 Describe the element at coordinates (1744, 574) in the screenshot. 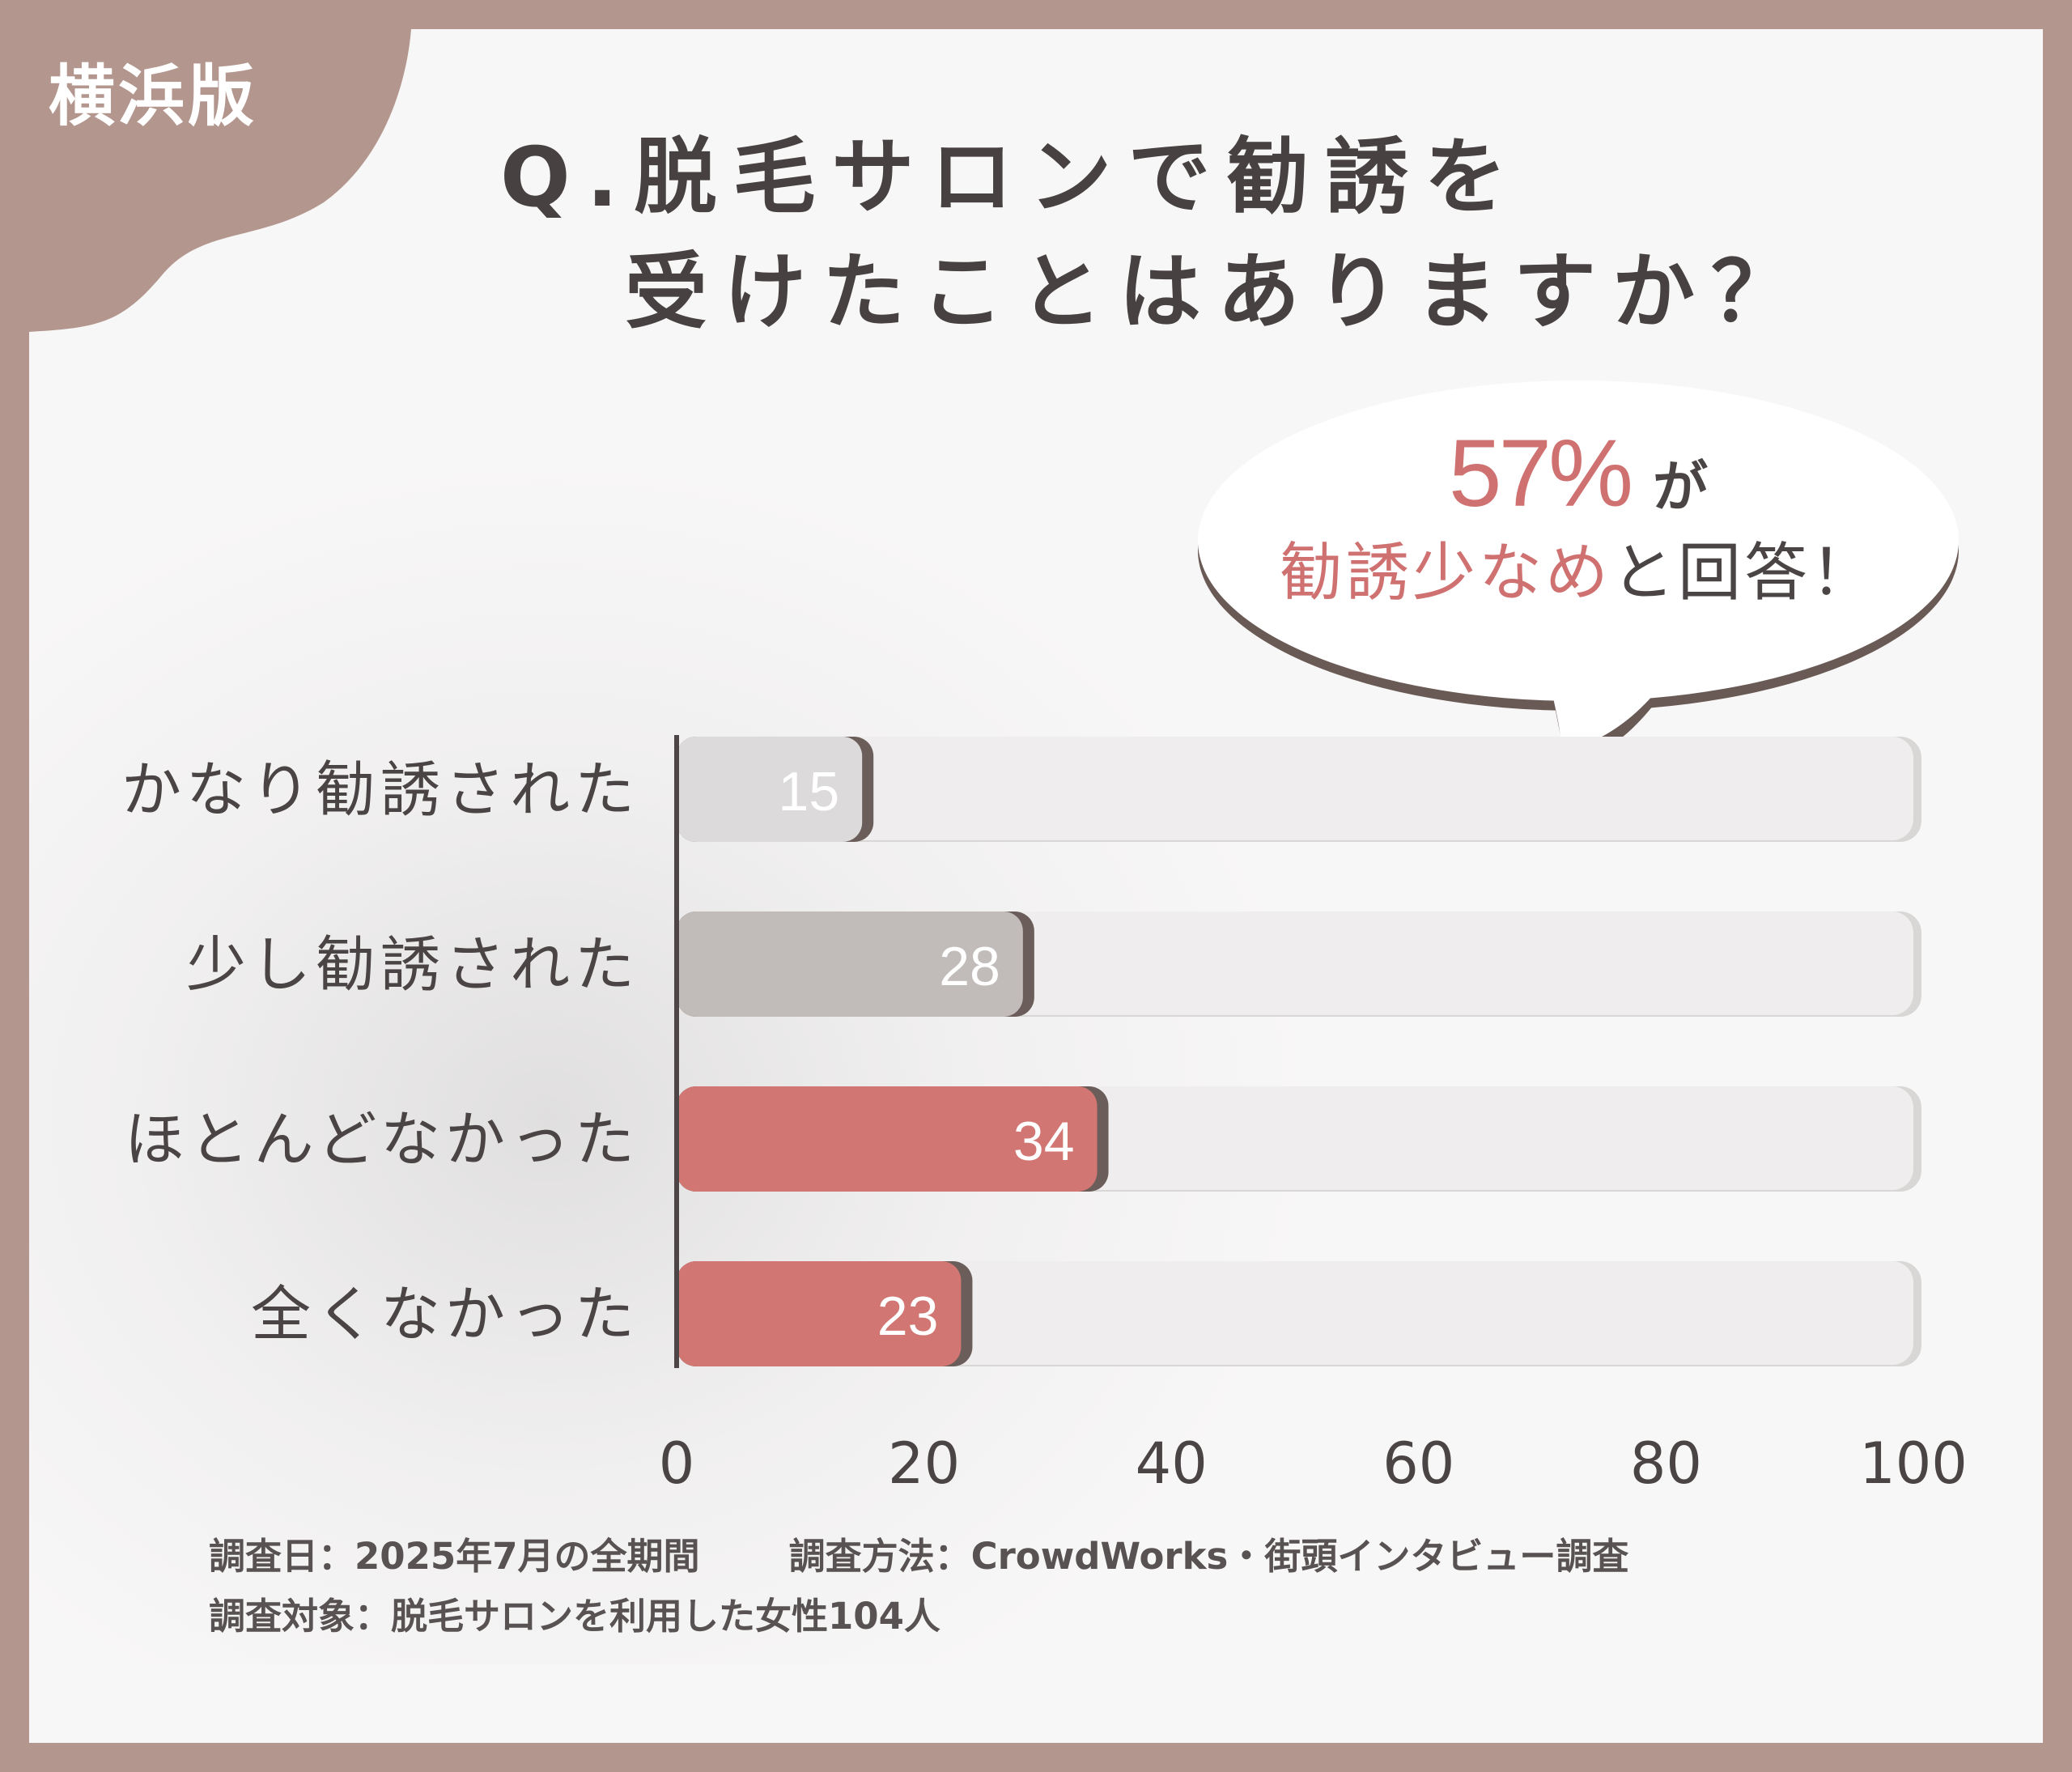

I see `callout-rest: と回答！` at that location.